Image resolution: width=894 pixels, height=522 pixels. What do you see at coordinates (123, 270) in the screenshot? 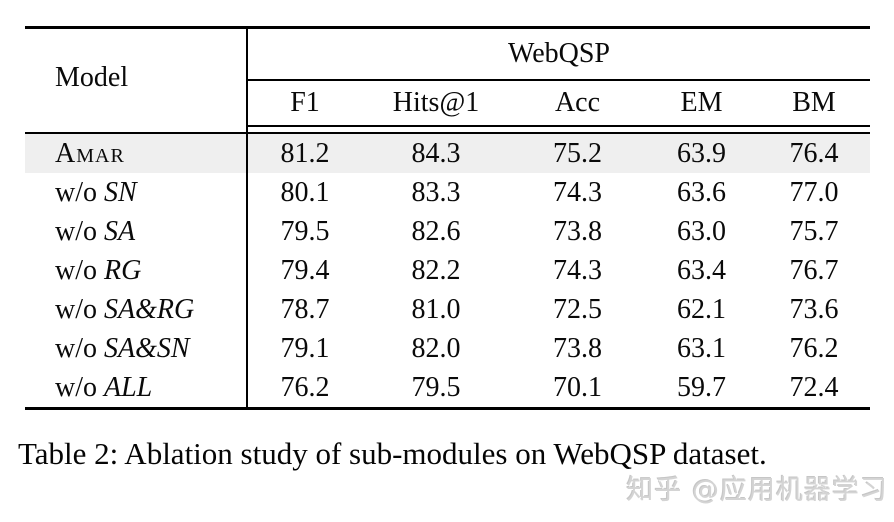
I see `model-label: RG` at bounding box center [123, 270].